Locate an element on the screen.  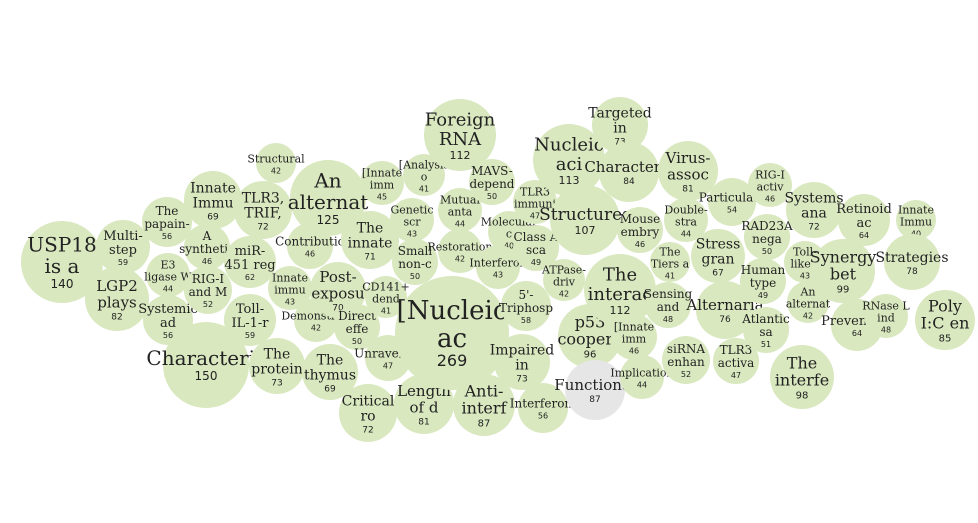
bubble-the-interfe: The interfe 98 is located at coordinates (802, 377).